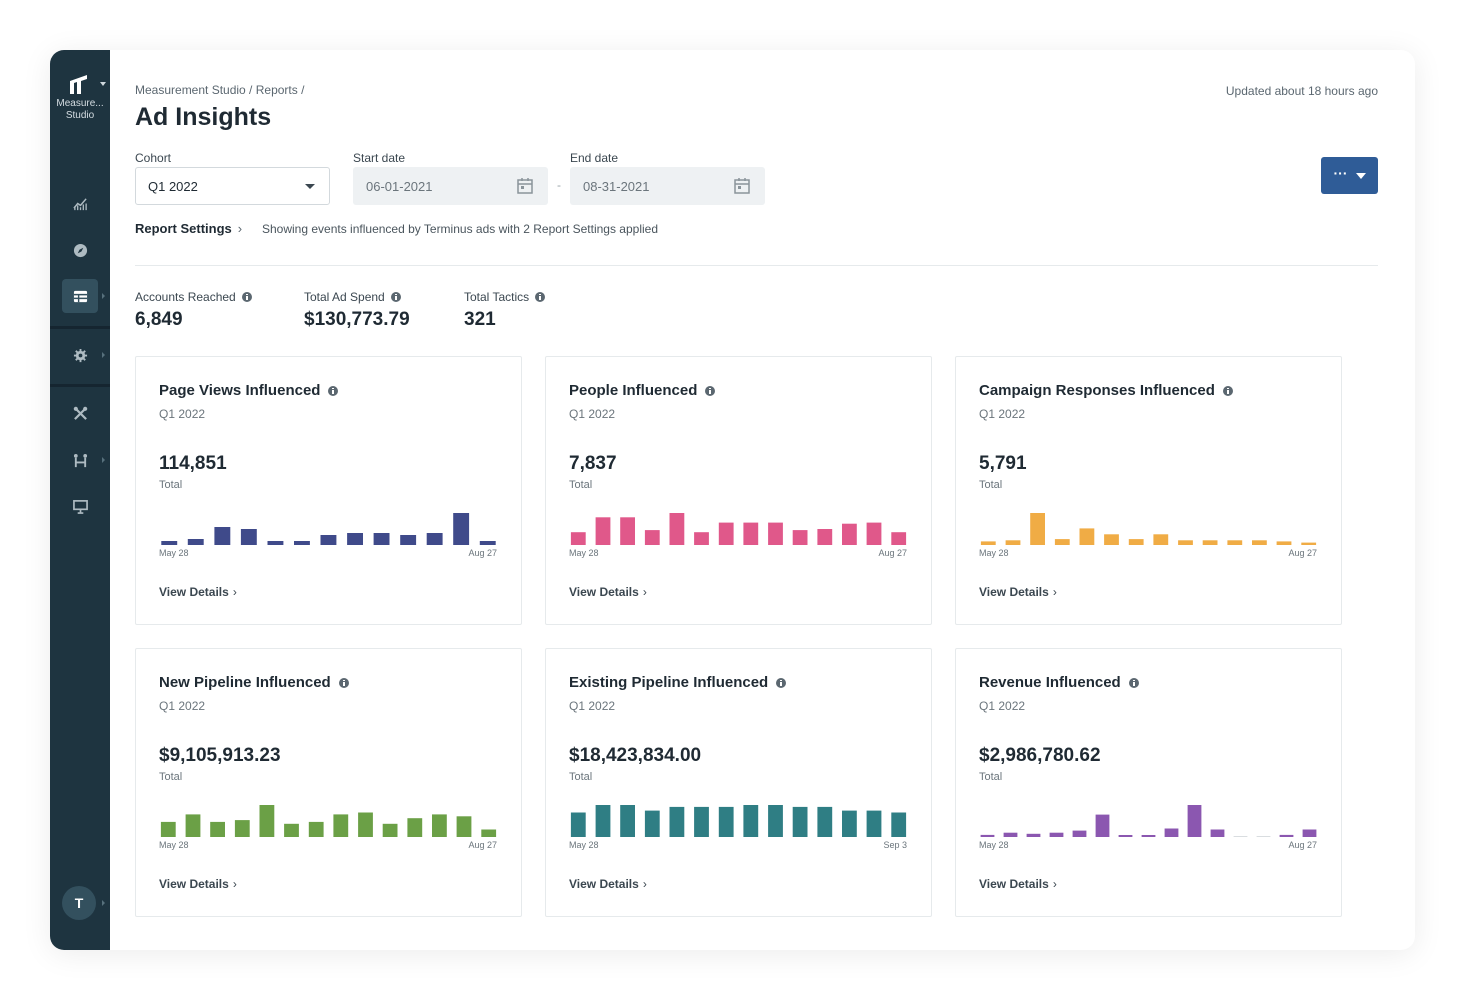 The image size is (1470, 1008). I want to click on sidebar-item-tools, so click(80, 413).